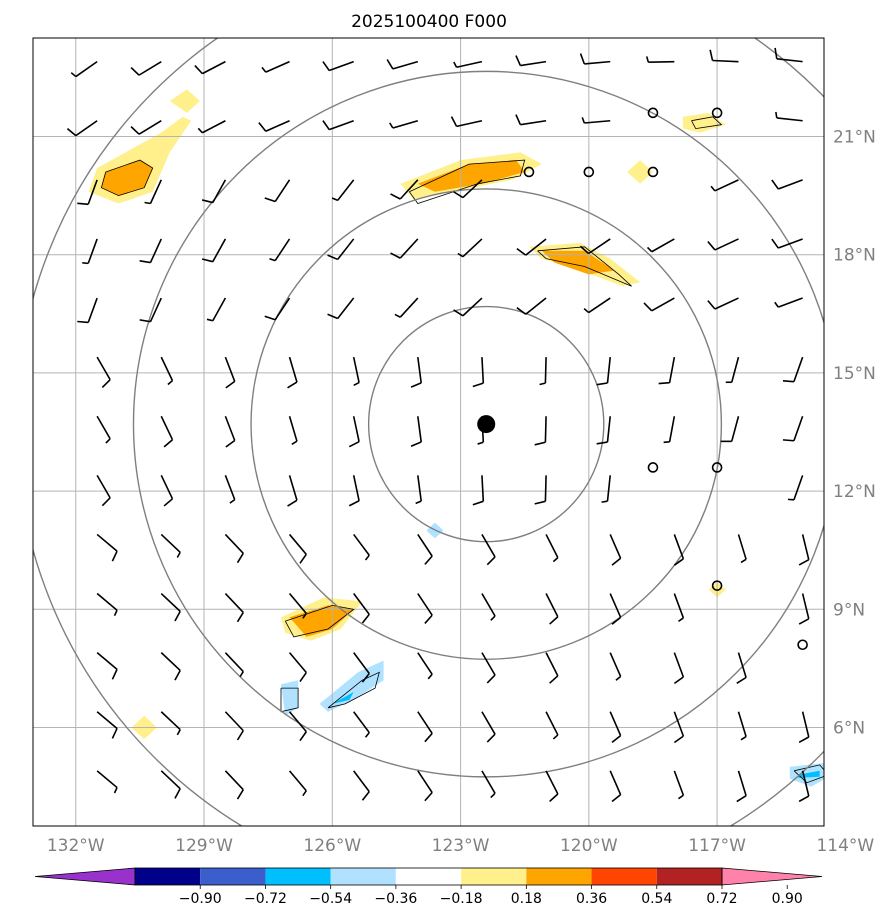 Image resolution: width=894 pixels, height=924 pixels. I want to click on lat-tick-label: 6°N, so click(849, 729).